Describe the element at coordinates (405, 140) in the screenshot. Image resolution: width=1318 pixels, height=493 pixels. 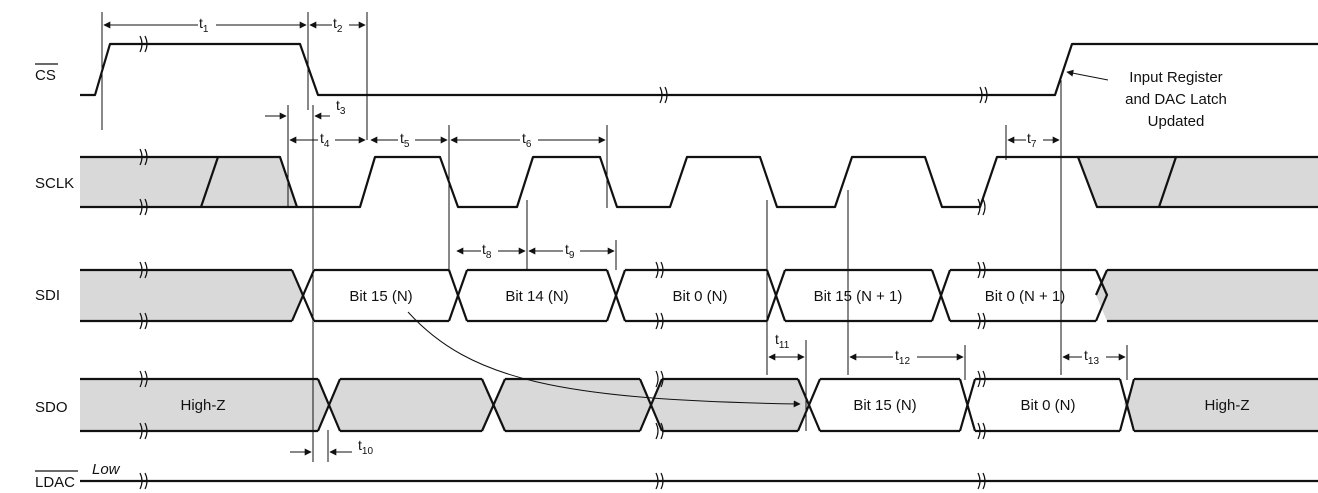
I see `t5-label: t5` at that location.